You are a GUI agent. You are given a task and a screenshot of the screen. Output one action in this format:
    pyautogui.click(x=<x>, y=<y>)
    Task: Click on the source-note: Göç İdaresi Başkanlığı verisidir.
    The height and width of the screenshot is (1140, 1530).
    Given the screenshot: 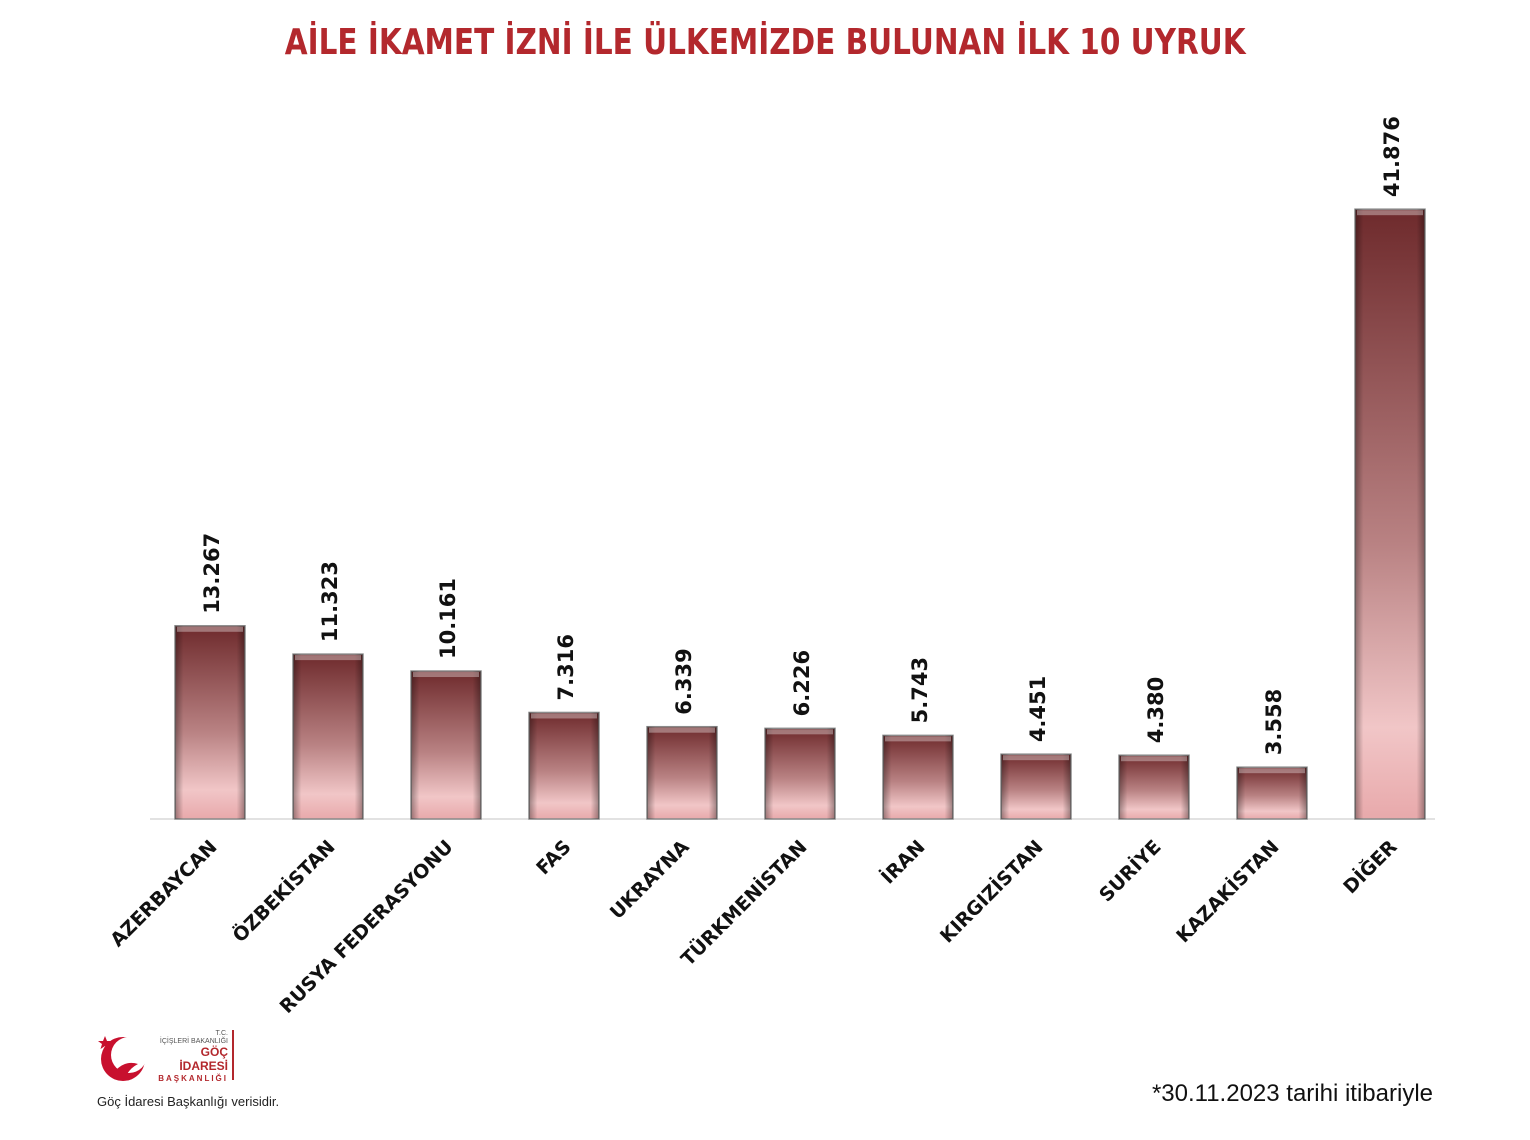 What is the action you would take?
    pyautogui.click(x=188, y=1101)
    